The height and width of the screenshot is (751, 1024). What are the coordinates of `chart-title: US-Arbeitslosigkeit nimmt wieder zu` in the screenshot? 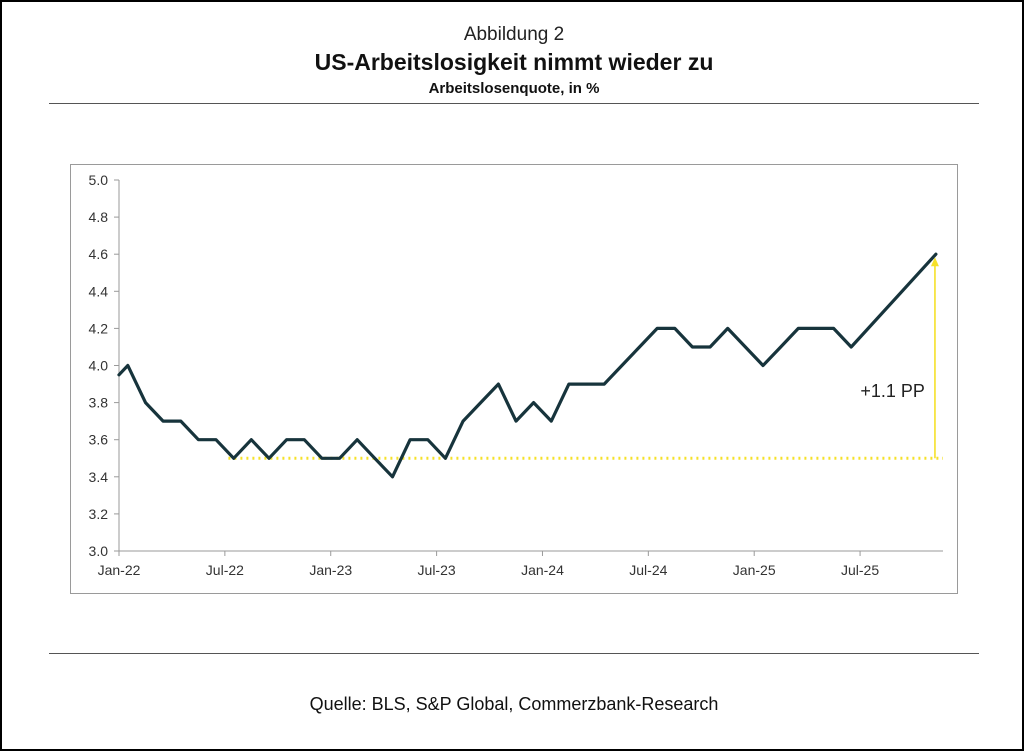 It's located at (514, 62).